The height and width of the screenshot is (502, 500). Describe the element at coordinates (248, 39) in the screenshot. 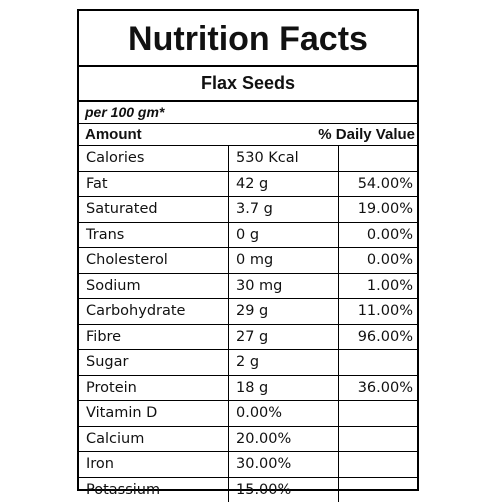

I see `label-title: Nutrition Facts` at that location.